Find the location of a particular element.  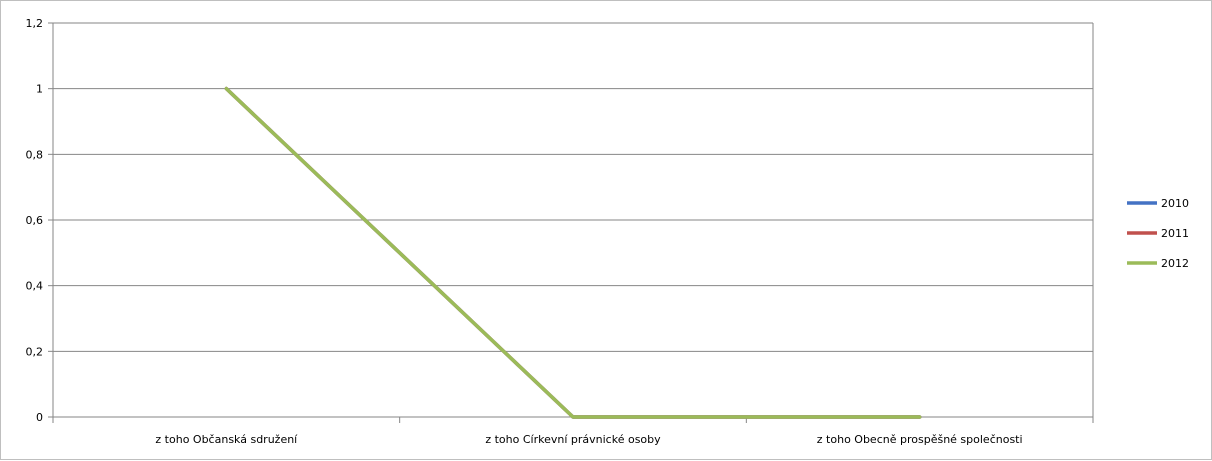

y-tick-label: 0,2 is located at coordinates (35, 351).